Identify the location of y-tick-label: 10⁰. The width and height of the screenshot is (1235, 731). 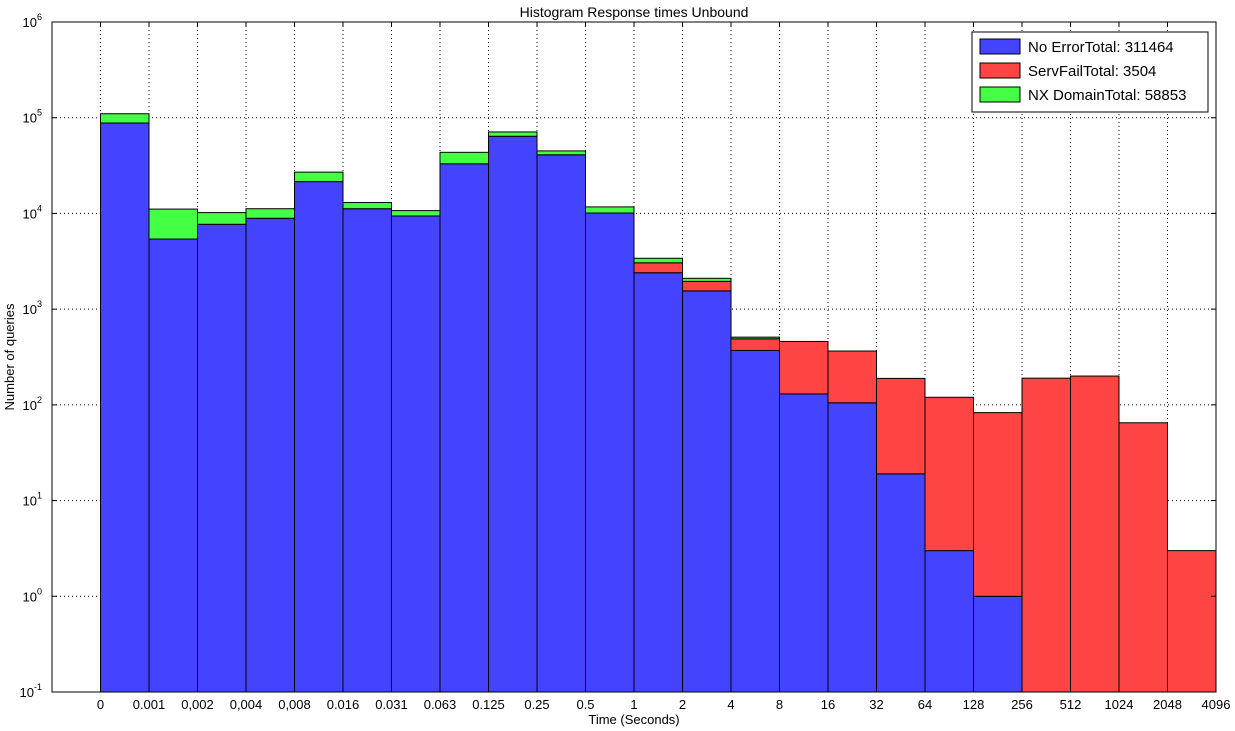
(32, 595).